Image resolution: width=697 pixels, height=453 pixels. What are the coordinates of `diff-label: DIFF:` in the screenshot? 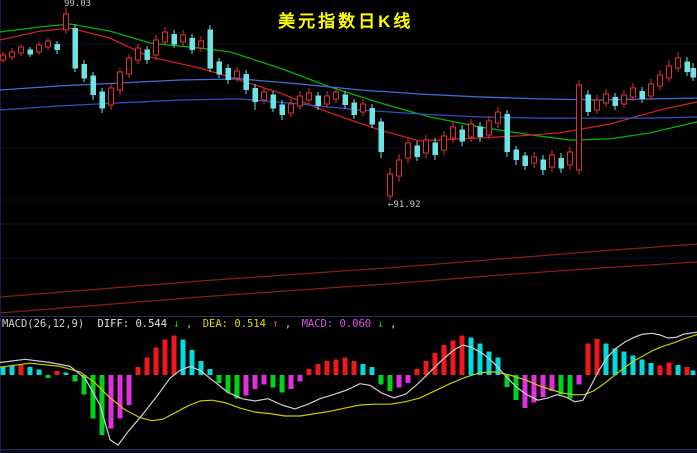 It's located at (113, 324).